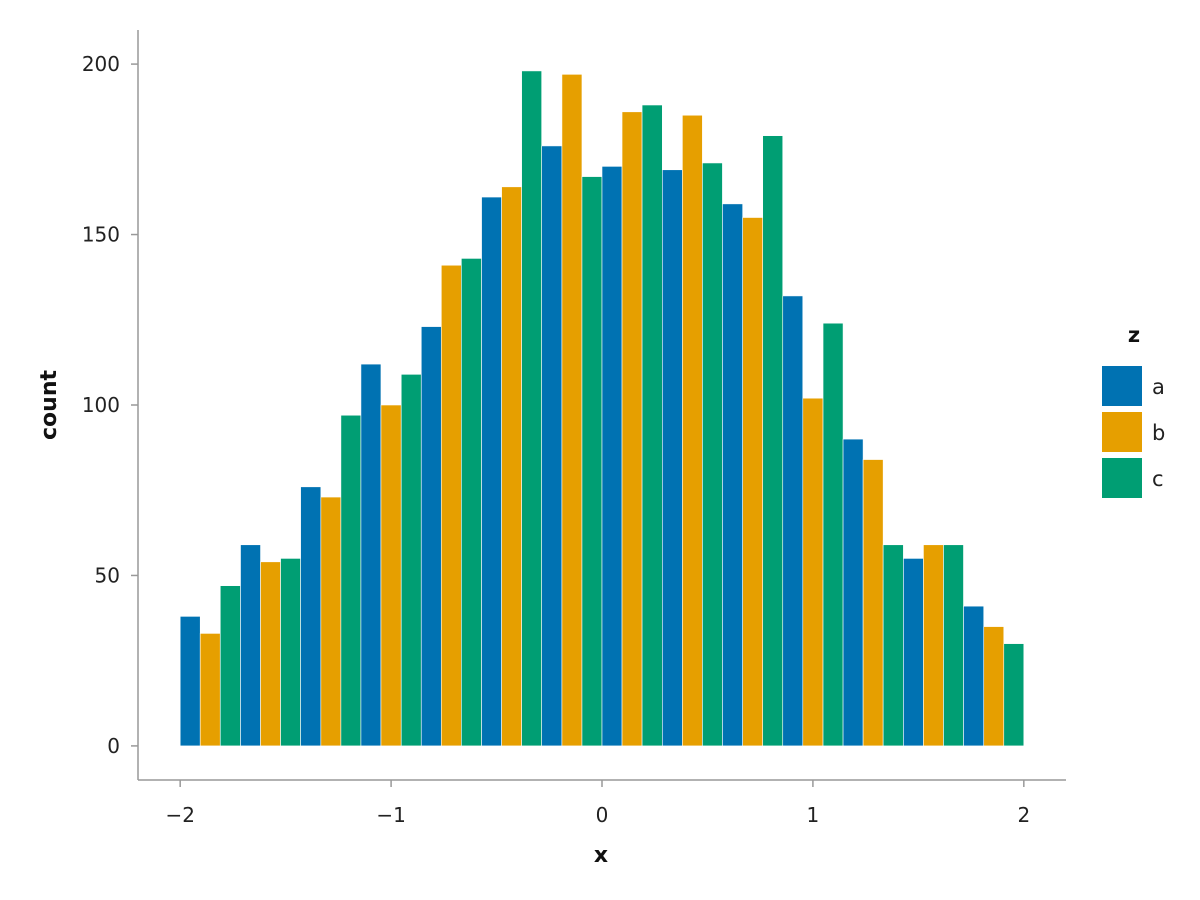 The image size is (1200, 900). I want to click on y-tick-label: 200, so click(101, 64).